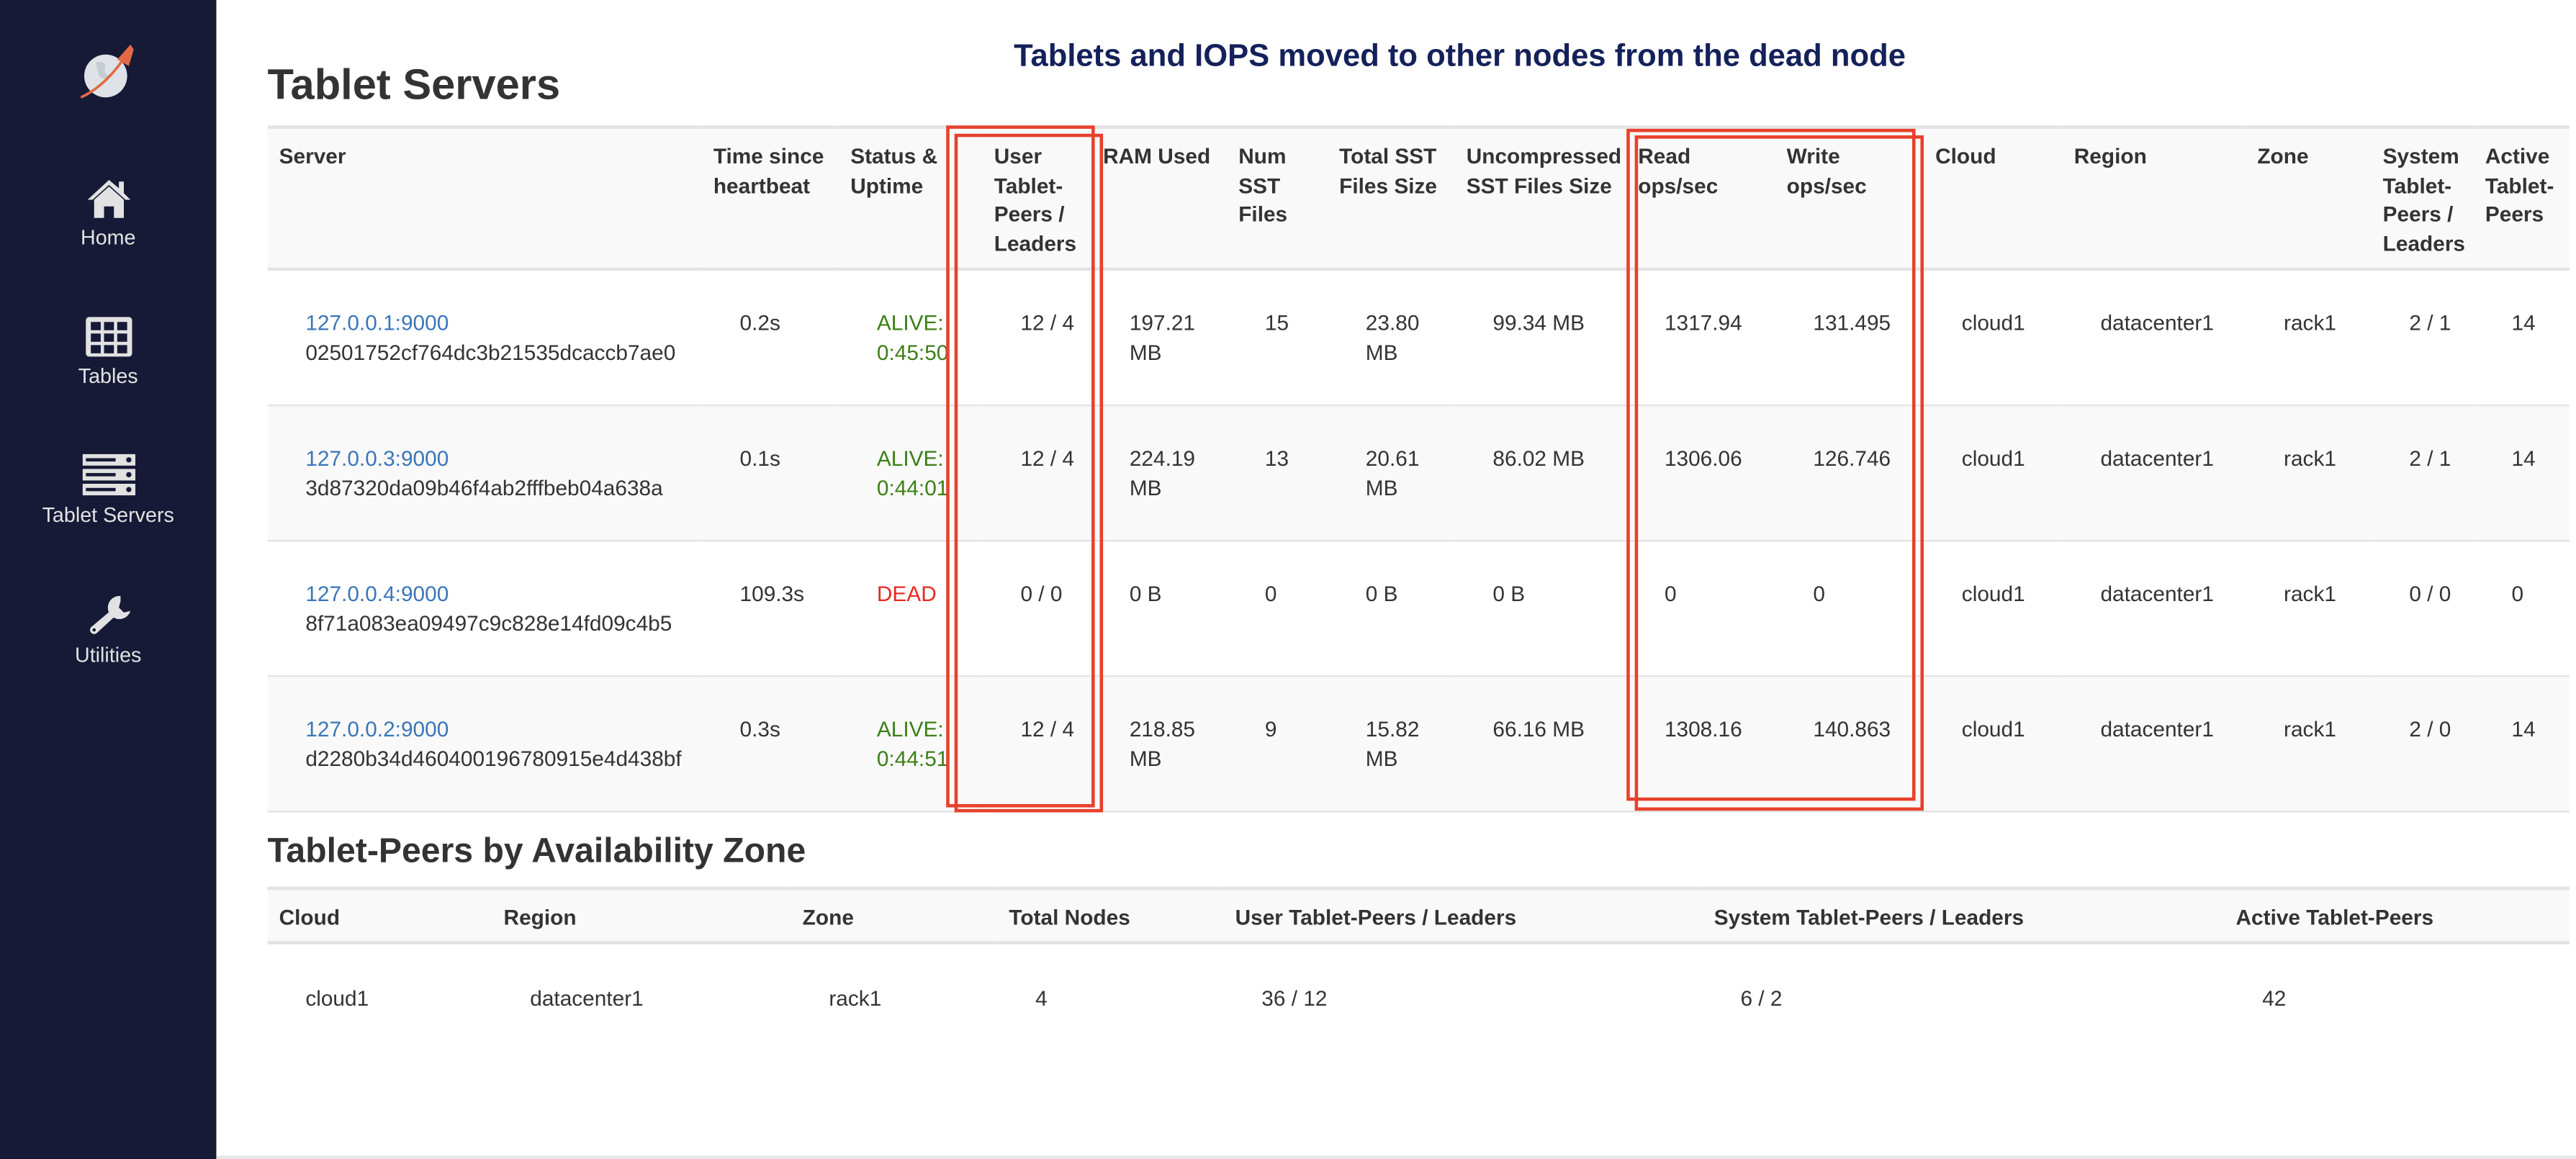  I want to click on num-sst-cell: 9, so click(1277, 745).